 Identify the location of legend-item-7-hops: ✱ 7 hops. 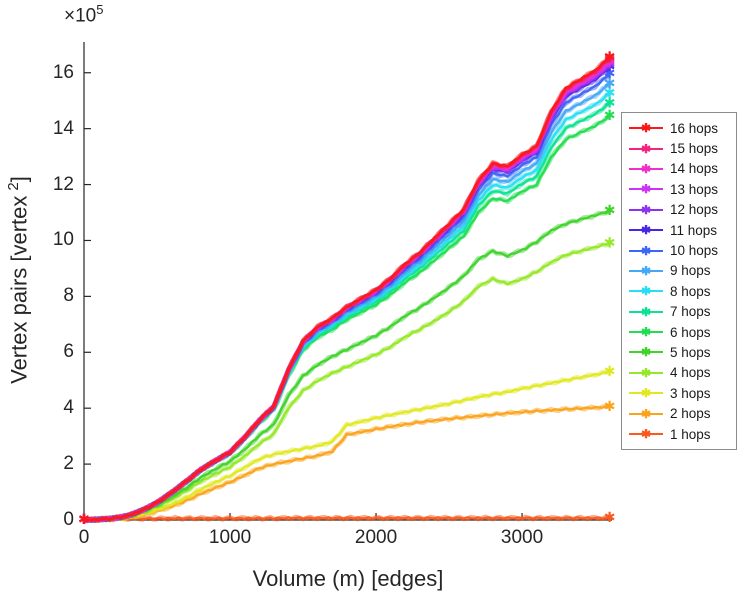
(679, 312).